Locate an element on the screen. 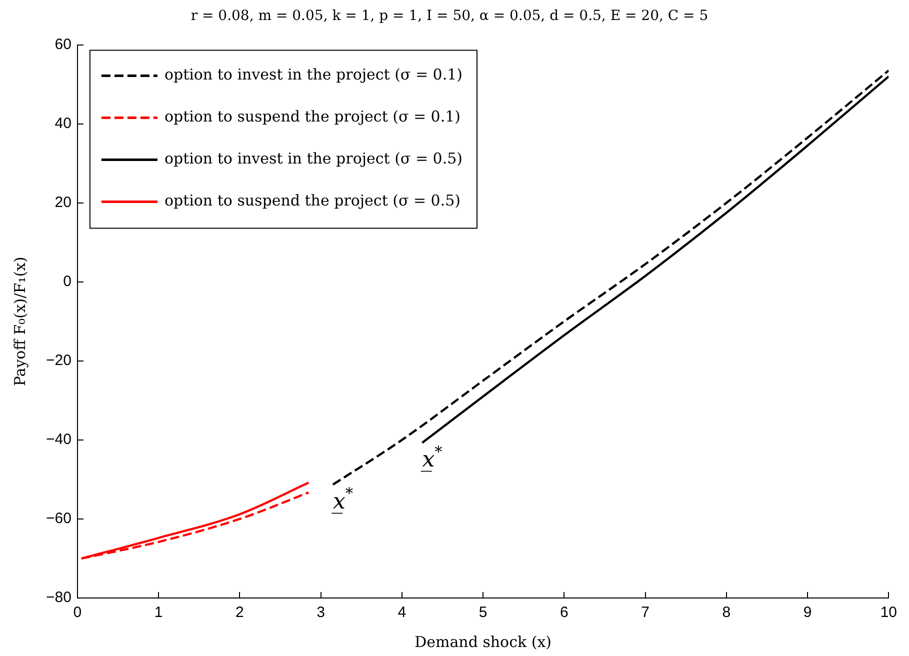  y-tick-label: 0 is located at coordinates (67, 281).